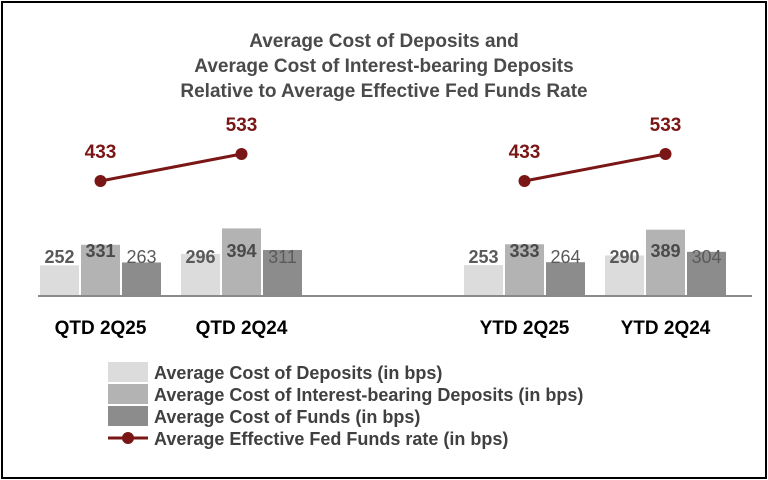 The image size is (768, 480). Describe the element at coordinates (282, 257) in the screenshot. I see `funds-bar-value-label: 311` at that location.